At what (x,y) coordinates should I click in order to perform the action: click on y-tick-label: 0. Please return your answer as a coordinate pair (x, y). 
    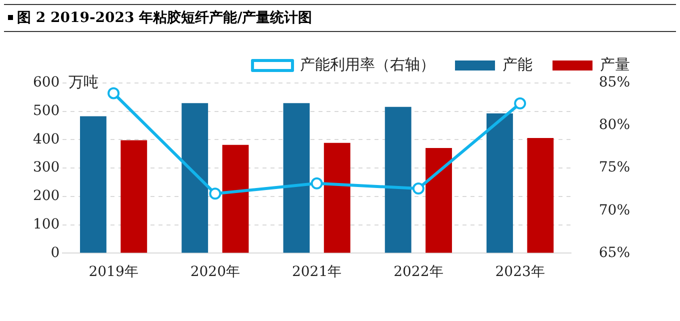
    Looking at the image, I should click on (55, 252).